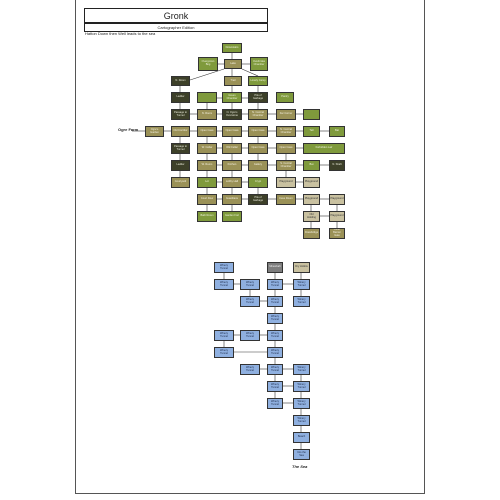  I want to click on upper-room-50-label: Playground, so click(311, 199).